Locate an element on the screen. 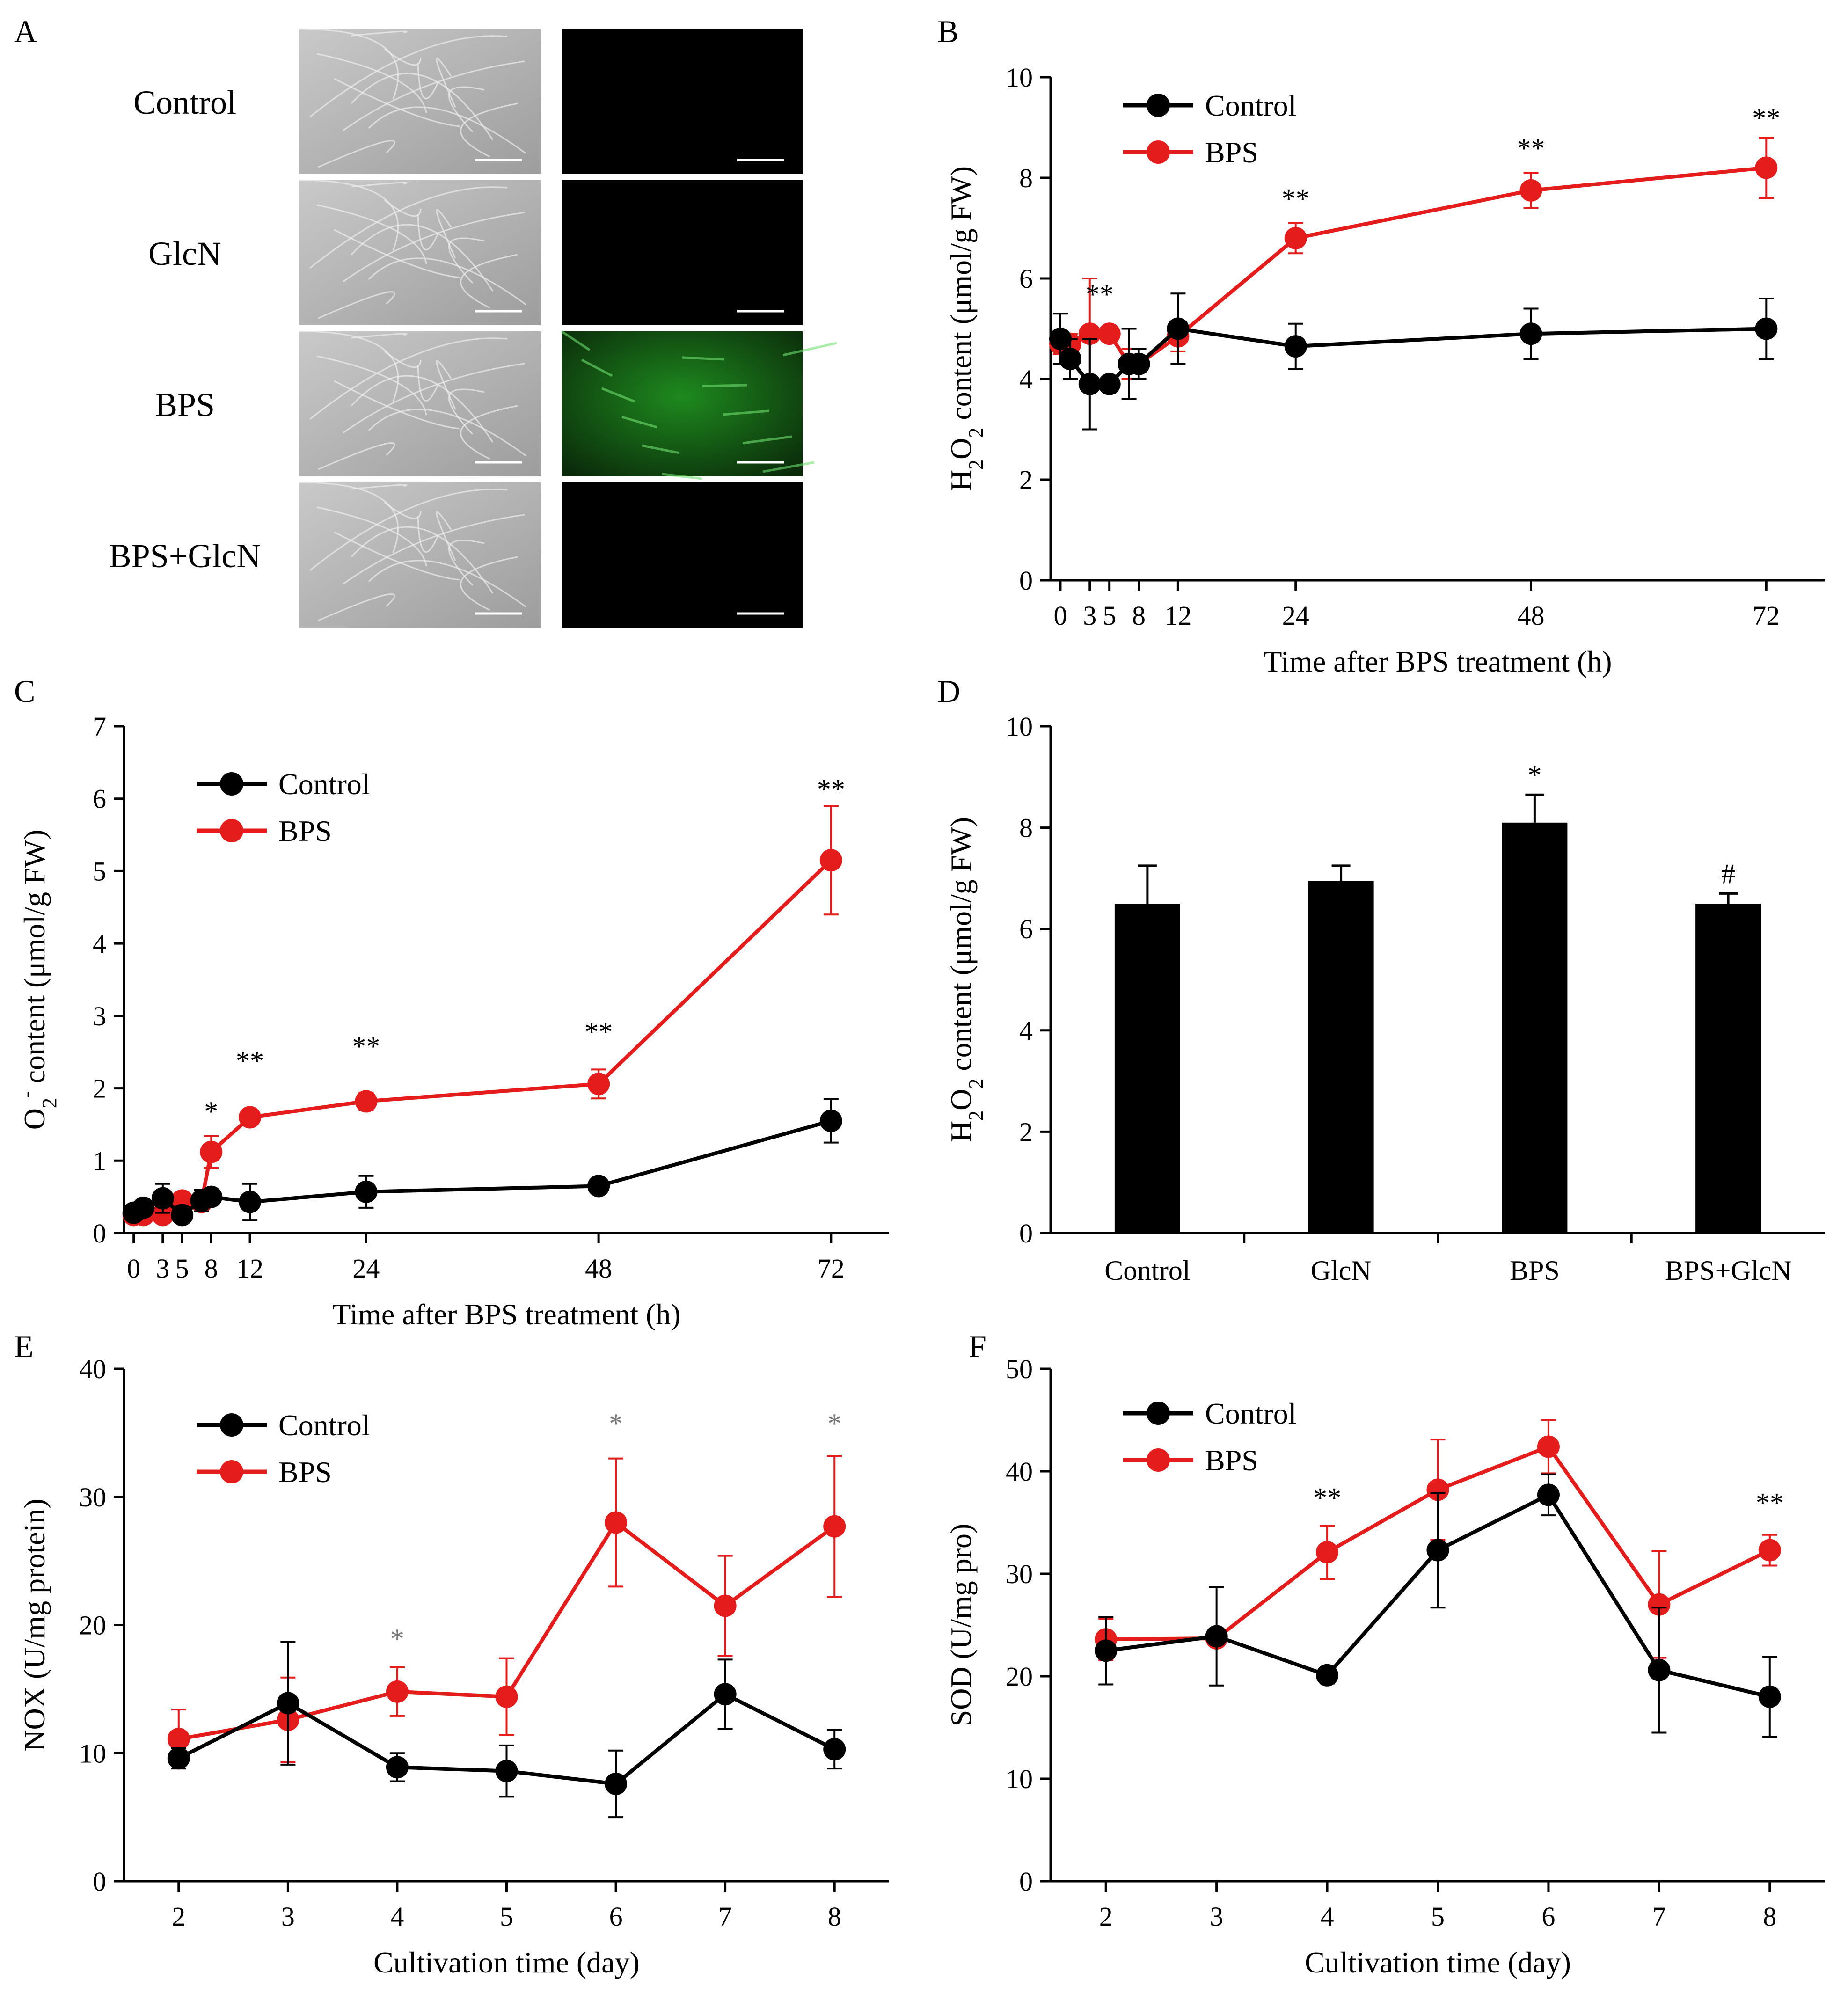 Image resolution: width=1848 pixels, height=1994 pixels. panel-f-x-tick-label: 3 is located at coordinates (1216, 1916).